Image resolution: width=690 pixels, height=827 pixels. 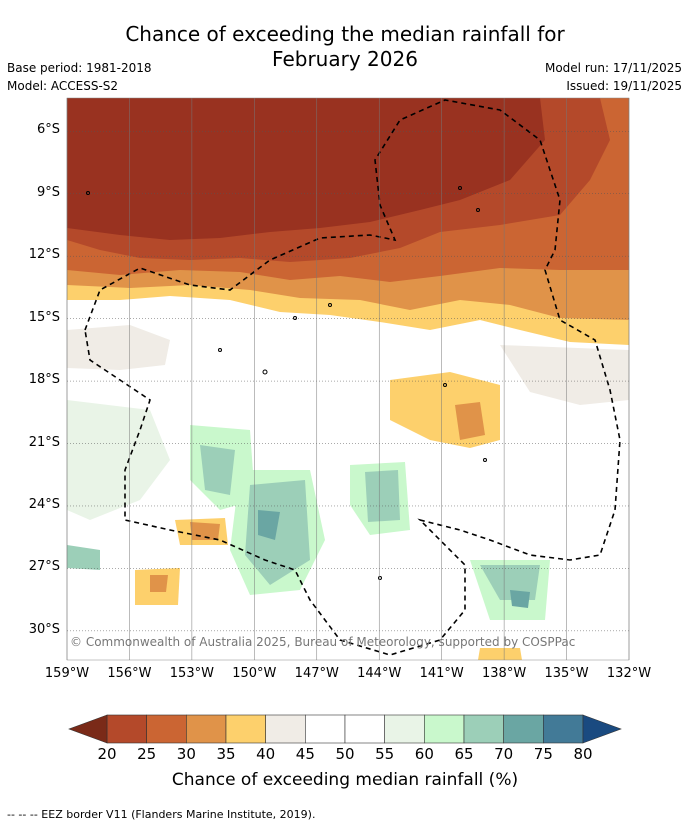 What do you see at coordinates (159, 583) in the screenshot?
I see `patch-30-f` at bounding box center [159, 583].